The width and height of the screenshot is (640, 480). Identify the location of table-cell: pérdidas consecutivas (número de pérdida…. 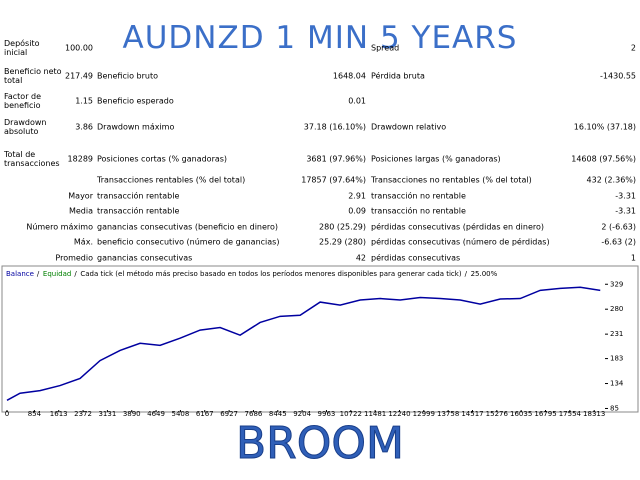
(460, 242).